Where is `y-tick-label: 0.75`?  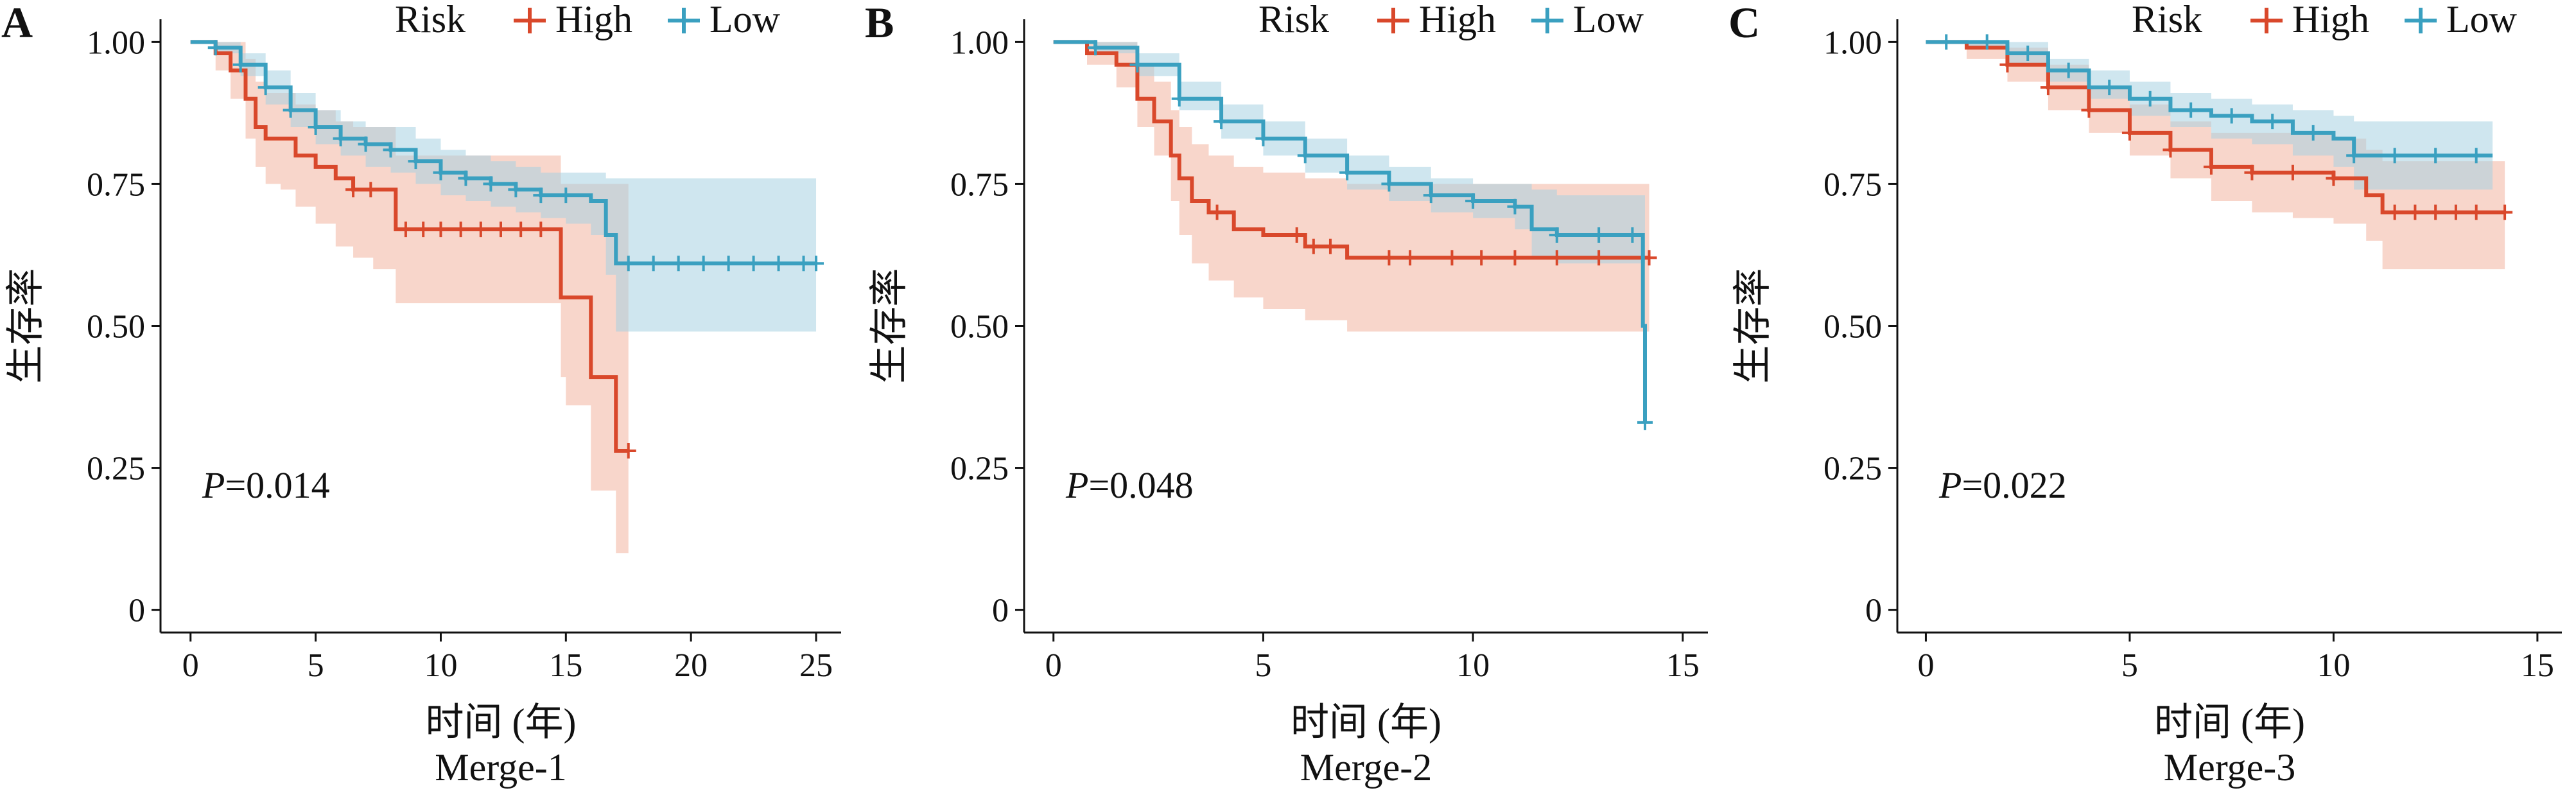
y-tick-label: 0.75 is located at coordinates (979, 184).